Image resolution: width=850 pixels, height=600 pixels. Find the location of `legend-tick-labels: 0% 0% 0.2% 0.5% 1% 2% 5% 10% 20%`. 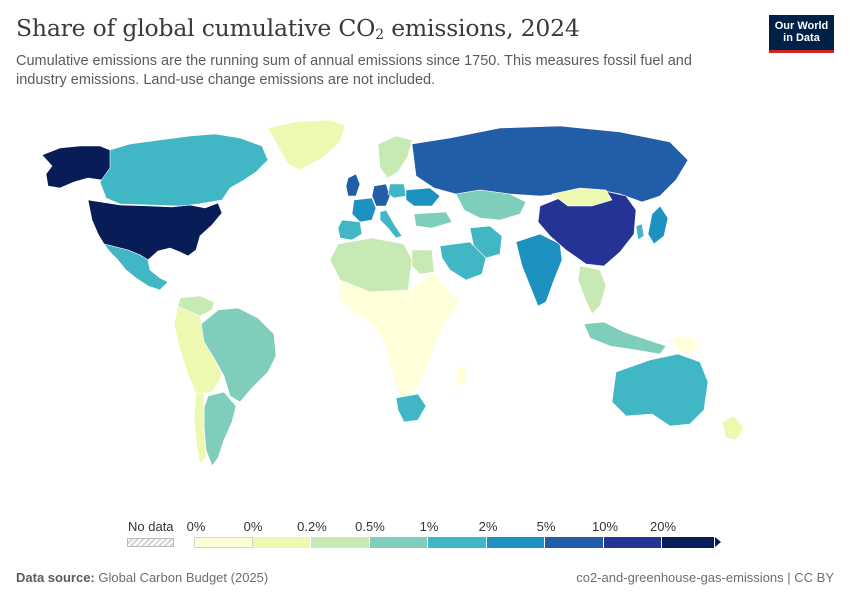

legend-tick-labels: 0% 0% 0.2% 0.5% 1% 2% 5% 10% 20% is located at coordinates (425, 528).